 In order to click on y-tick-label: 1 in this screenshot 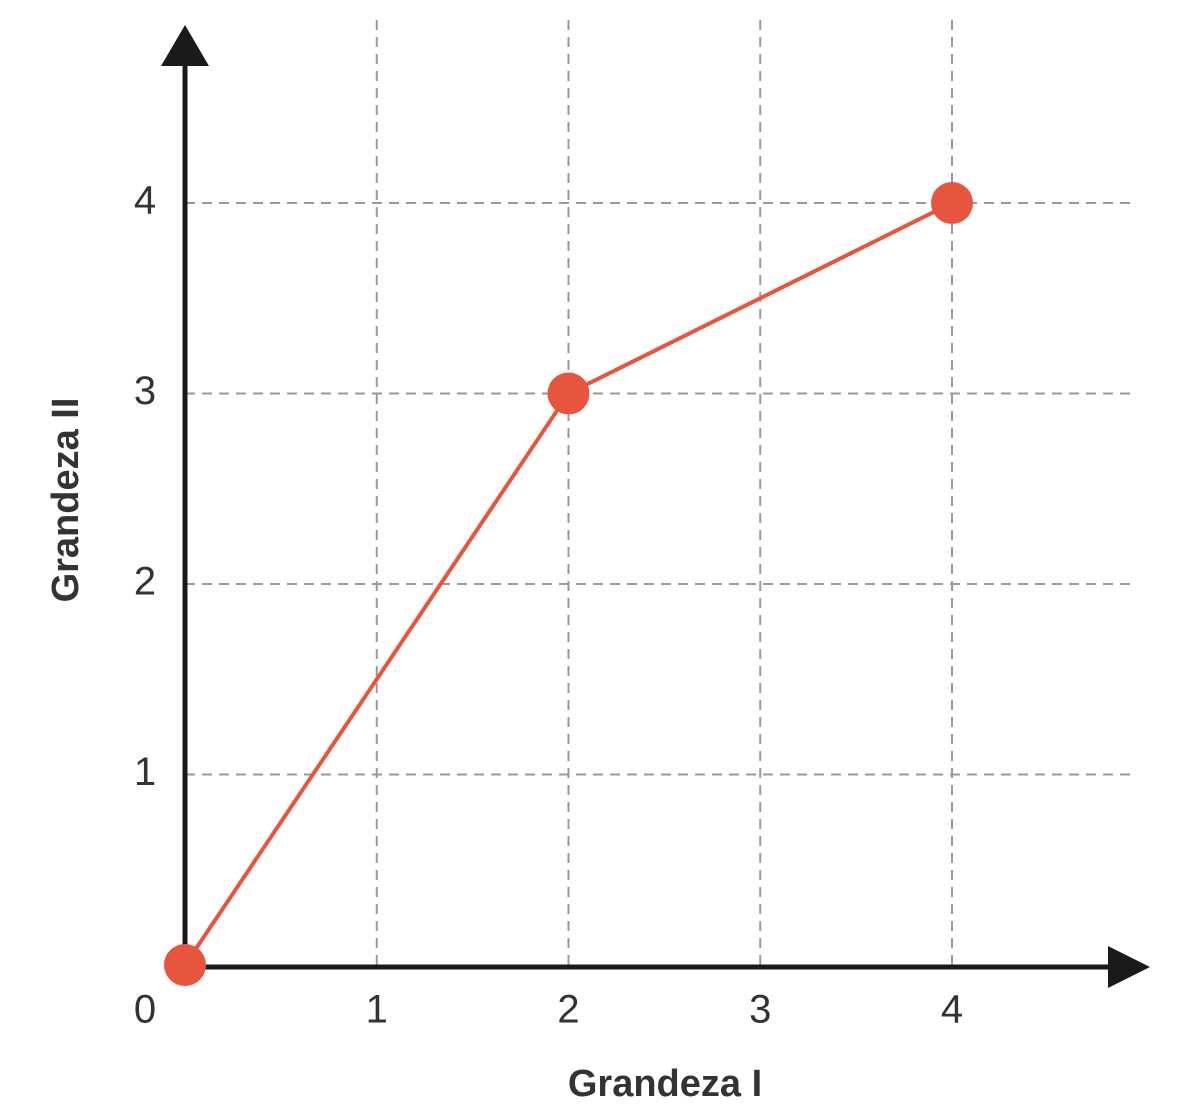, I will do `click(145, 772)`.